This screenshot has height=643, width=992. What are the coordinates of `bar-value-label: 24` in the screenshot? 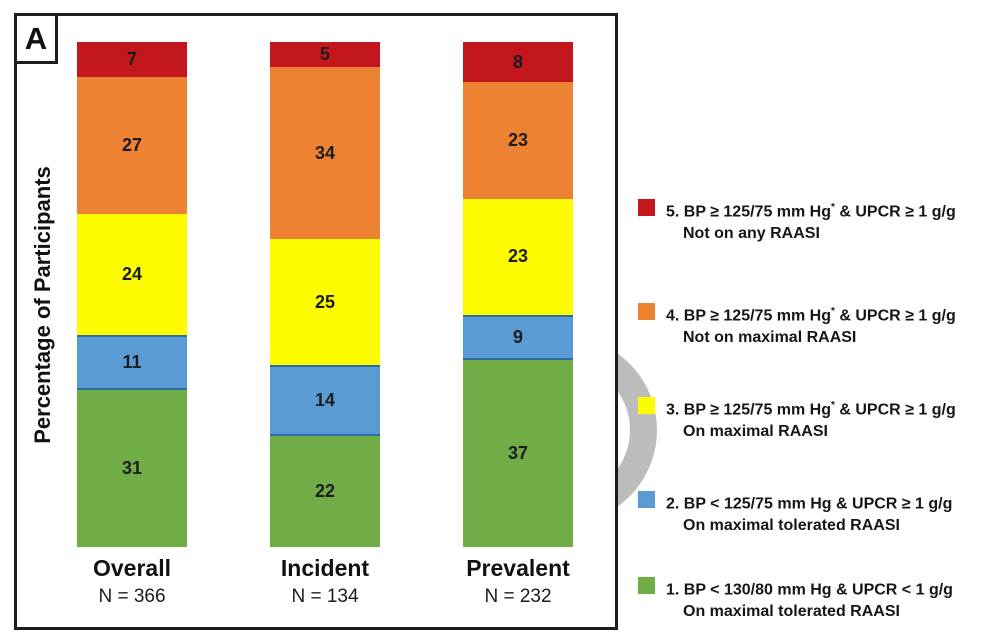 It's located at (132, 273).